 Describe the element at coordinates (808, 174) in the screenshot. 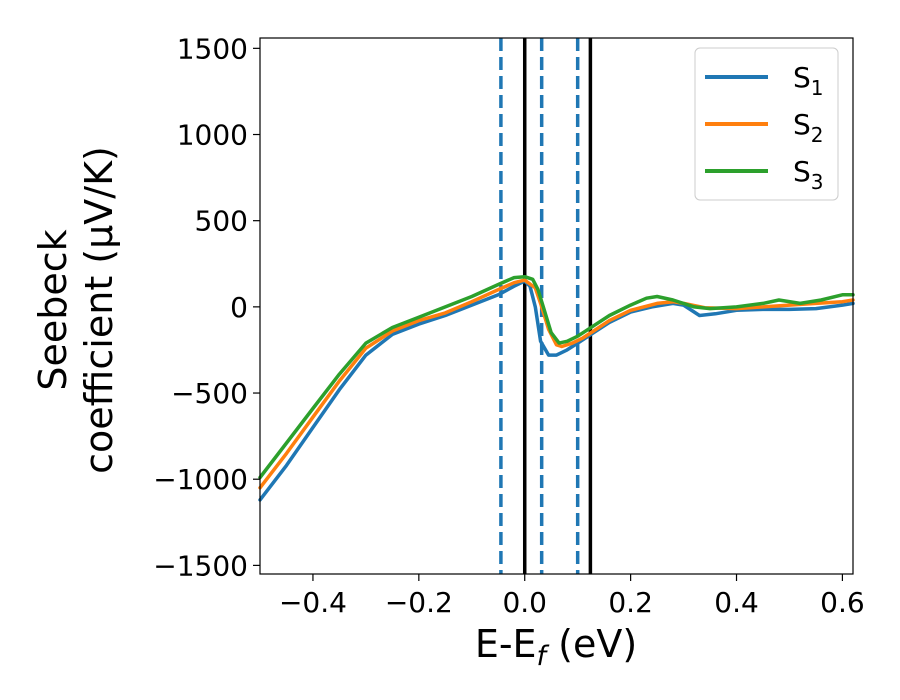

I see `legend-label-3: S3` at that location.